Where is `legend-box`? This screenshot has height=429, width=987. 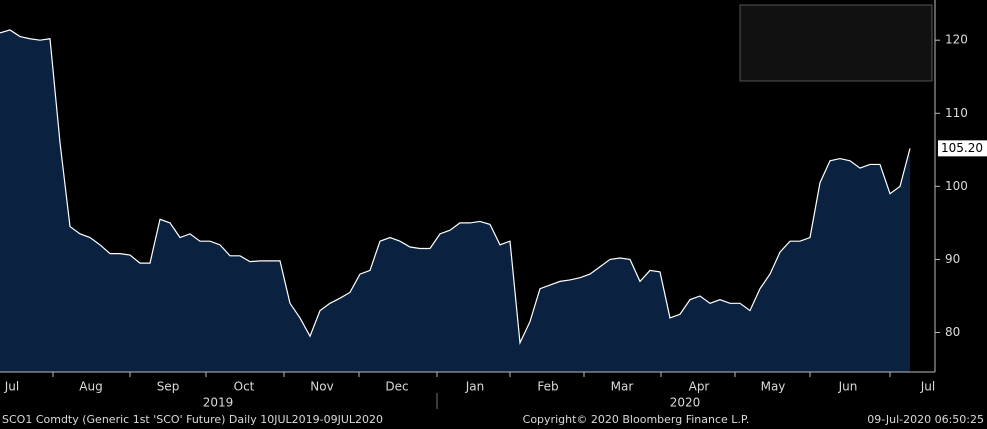 legend-box is located at coordinates (836, 43).